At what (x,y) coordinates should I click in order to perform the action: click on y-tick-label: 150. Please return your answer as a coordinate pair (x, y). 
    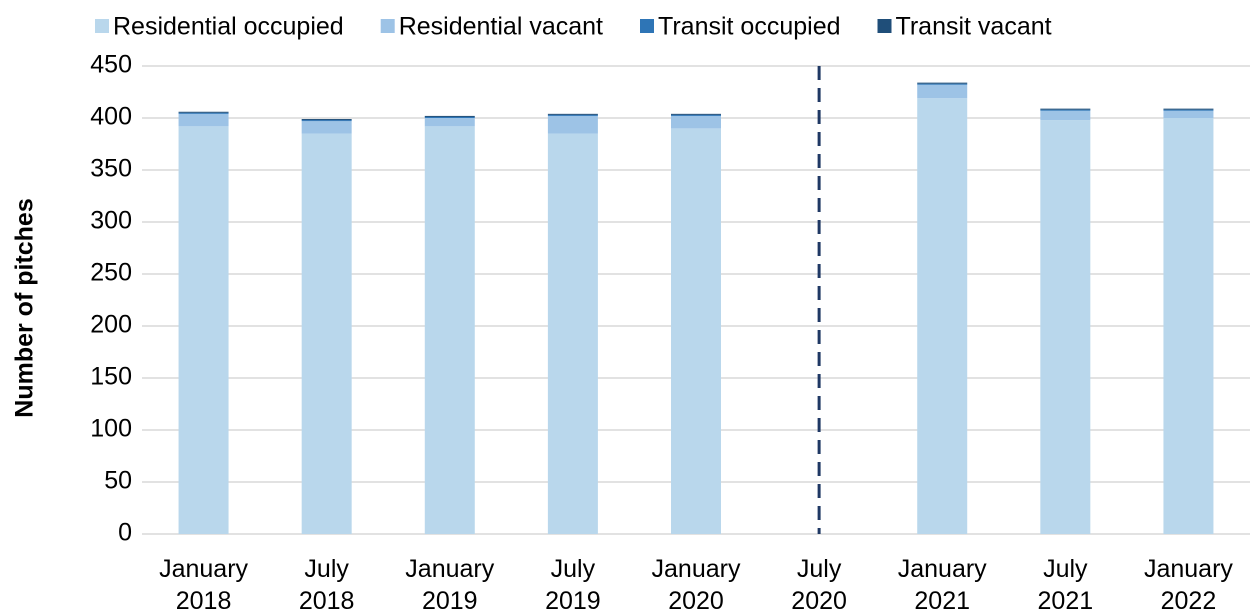
    Looking at the image, I should click on (111, 377).